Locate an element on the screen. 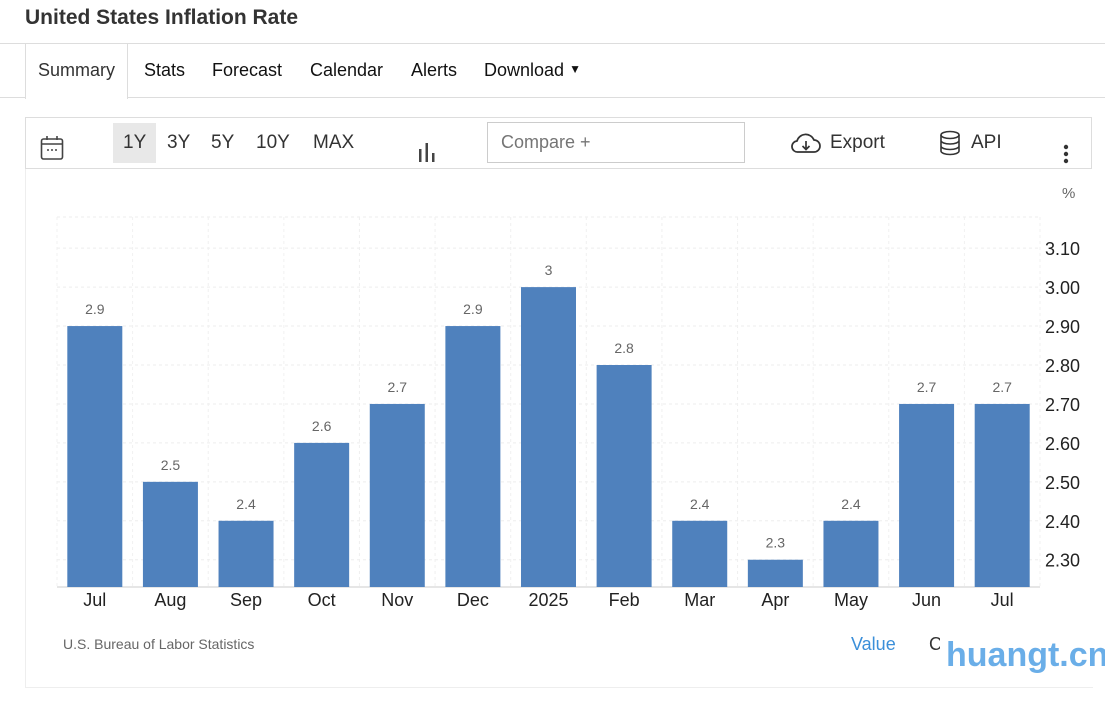 The image size is (1105, 702). y-tick-label: 2.70 is located at coordinates (1062, 405).